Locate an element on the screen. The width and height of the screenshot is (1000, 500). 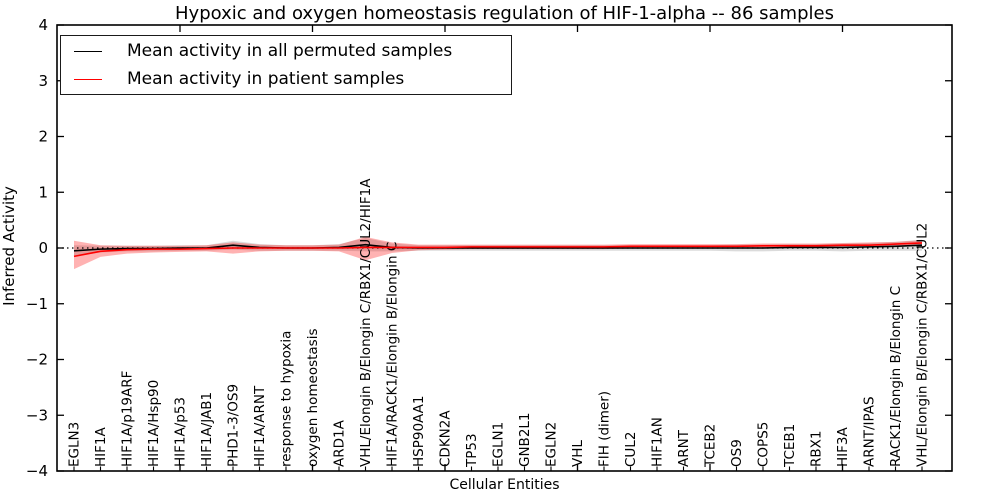
category-label: EGLN2 is located at coordinates (552, 444).